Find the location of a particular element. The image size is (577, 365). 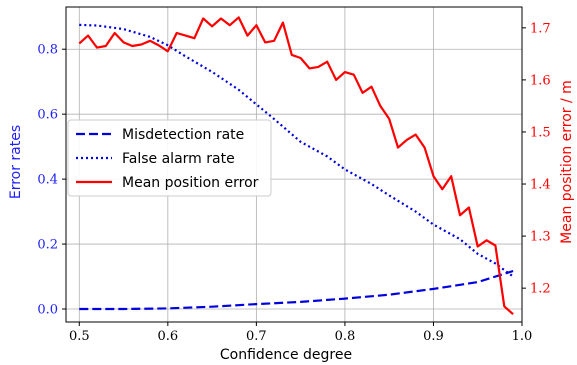

y-right-tick-label: 1.2 is located at coordinates (540, 289).